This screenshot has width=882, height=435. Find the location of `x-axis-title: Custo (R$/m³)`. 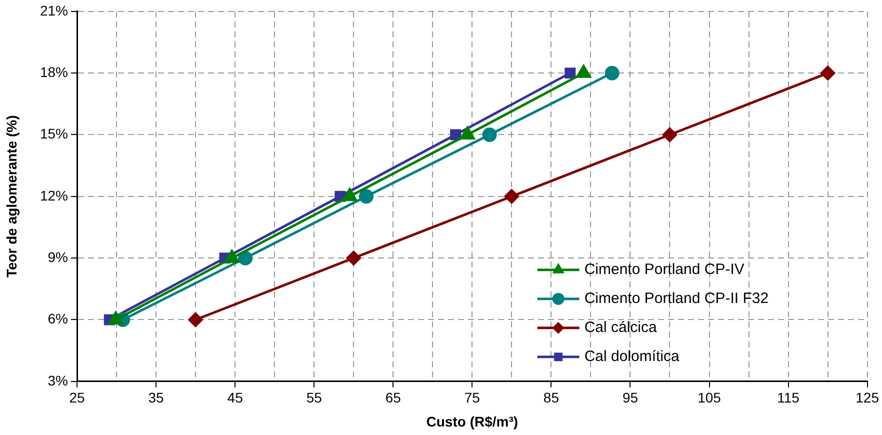

x-axis-title: Custo (R$/m³) is located at coordinates (472, 421).